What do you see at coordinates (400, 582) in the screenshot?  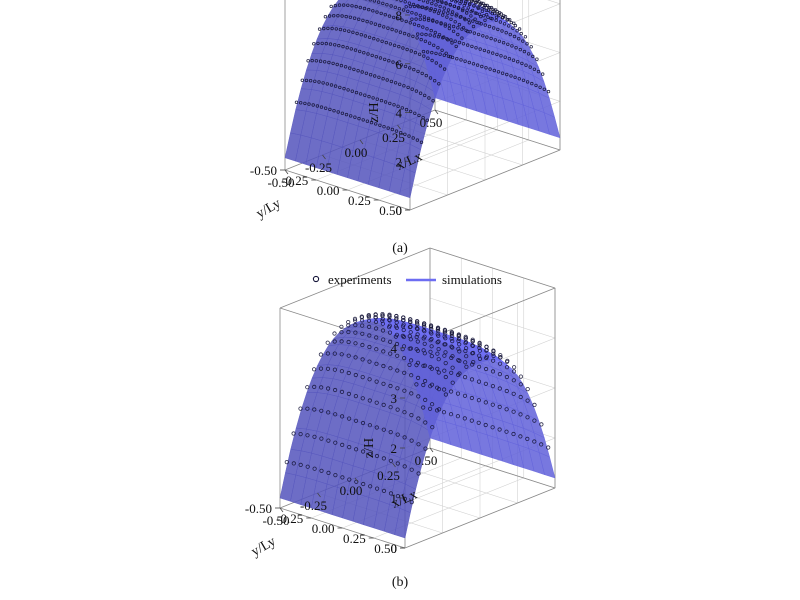 I see `panel-label: (b)` at bounding box center [400, 582].